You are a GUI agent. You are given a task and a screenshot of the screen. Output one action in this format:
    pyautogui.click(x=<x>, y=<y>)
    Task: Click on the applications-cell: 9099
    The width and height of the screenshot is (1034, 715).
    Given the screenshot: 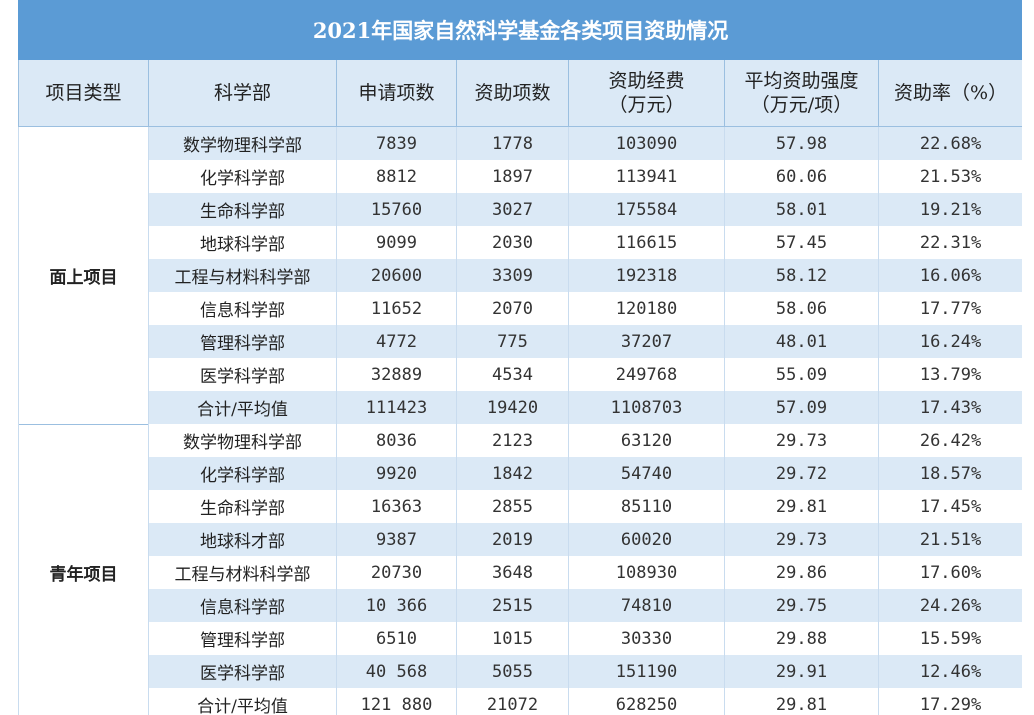 What is the action you would take?
    pyautogui.click(x=396, y=242)
    